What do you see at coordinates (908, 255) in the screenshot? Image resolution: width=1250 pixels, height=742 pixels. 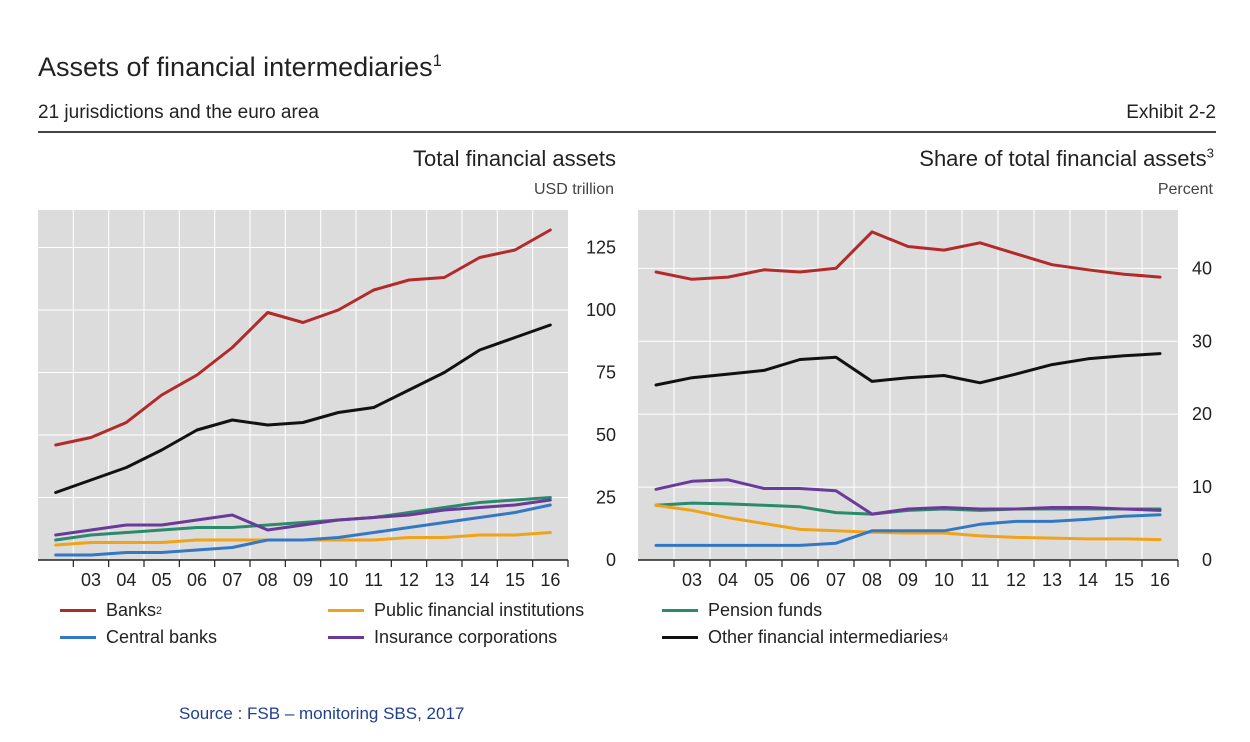 I see `right-series-banks` at bounding box center [908, 255].